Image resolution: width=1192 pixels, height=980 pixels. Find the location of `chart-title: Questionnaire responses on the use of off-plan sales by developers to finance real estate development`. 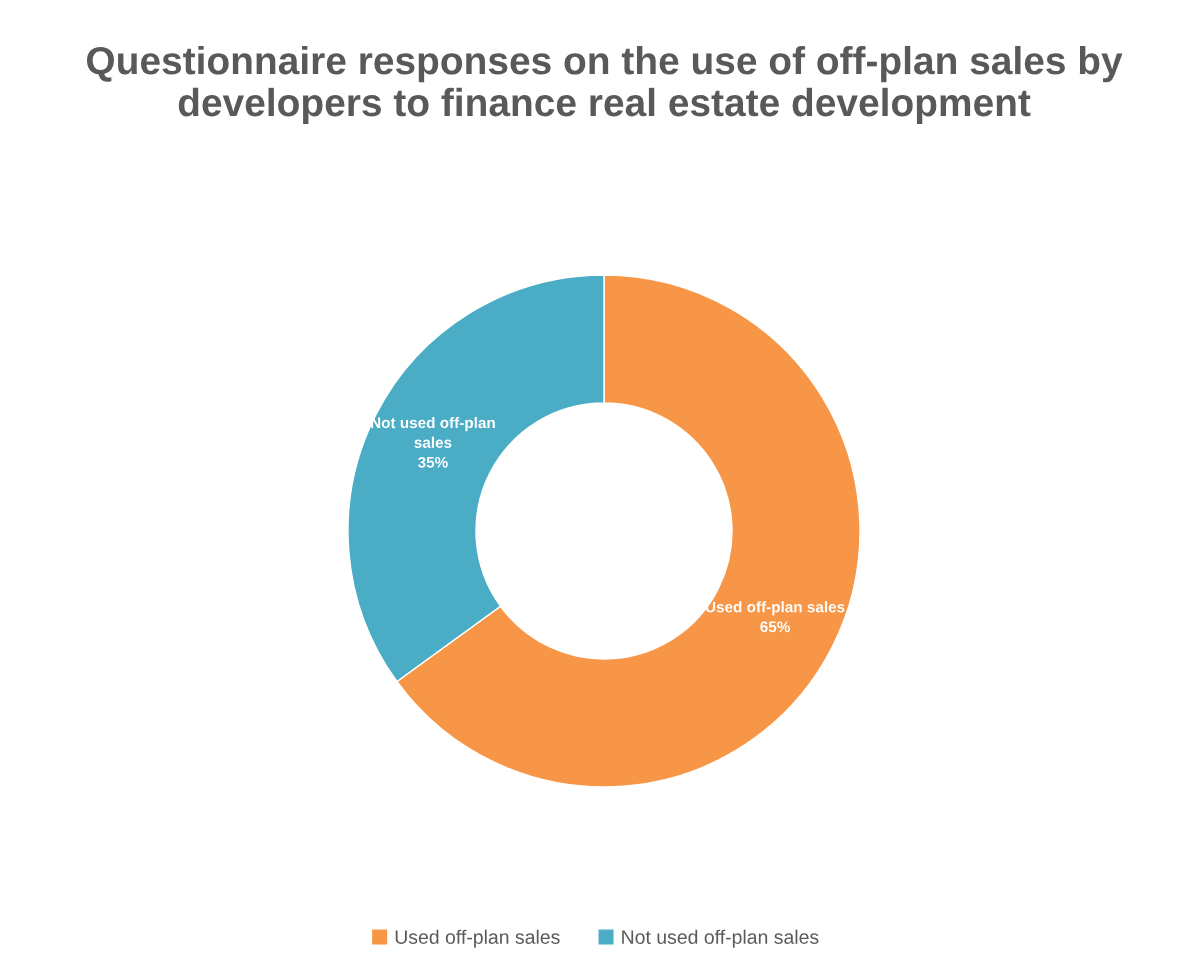

chart-title: Questionnaire responses on the use of off-plan sales by developers to finance real estate development is located at coordinates (605, 85).